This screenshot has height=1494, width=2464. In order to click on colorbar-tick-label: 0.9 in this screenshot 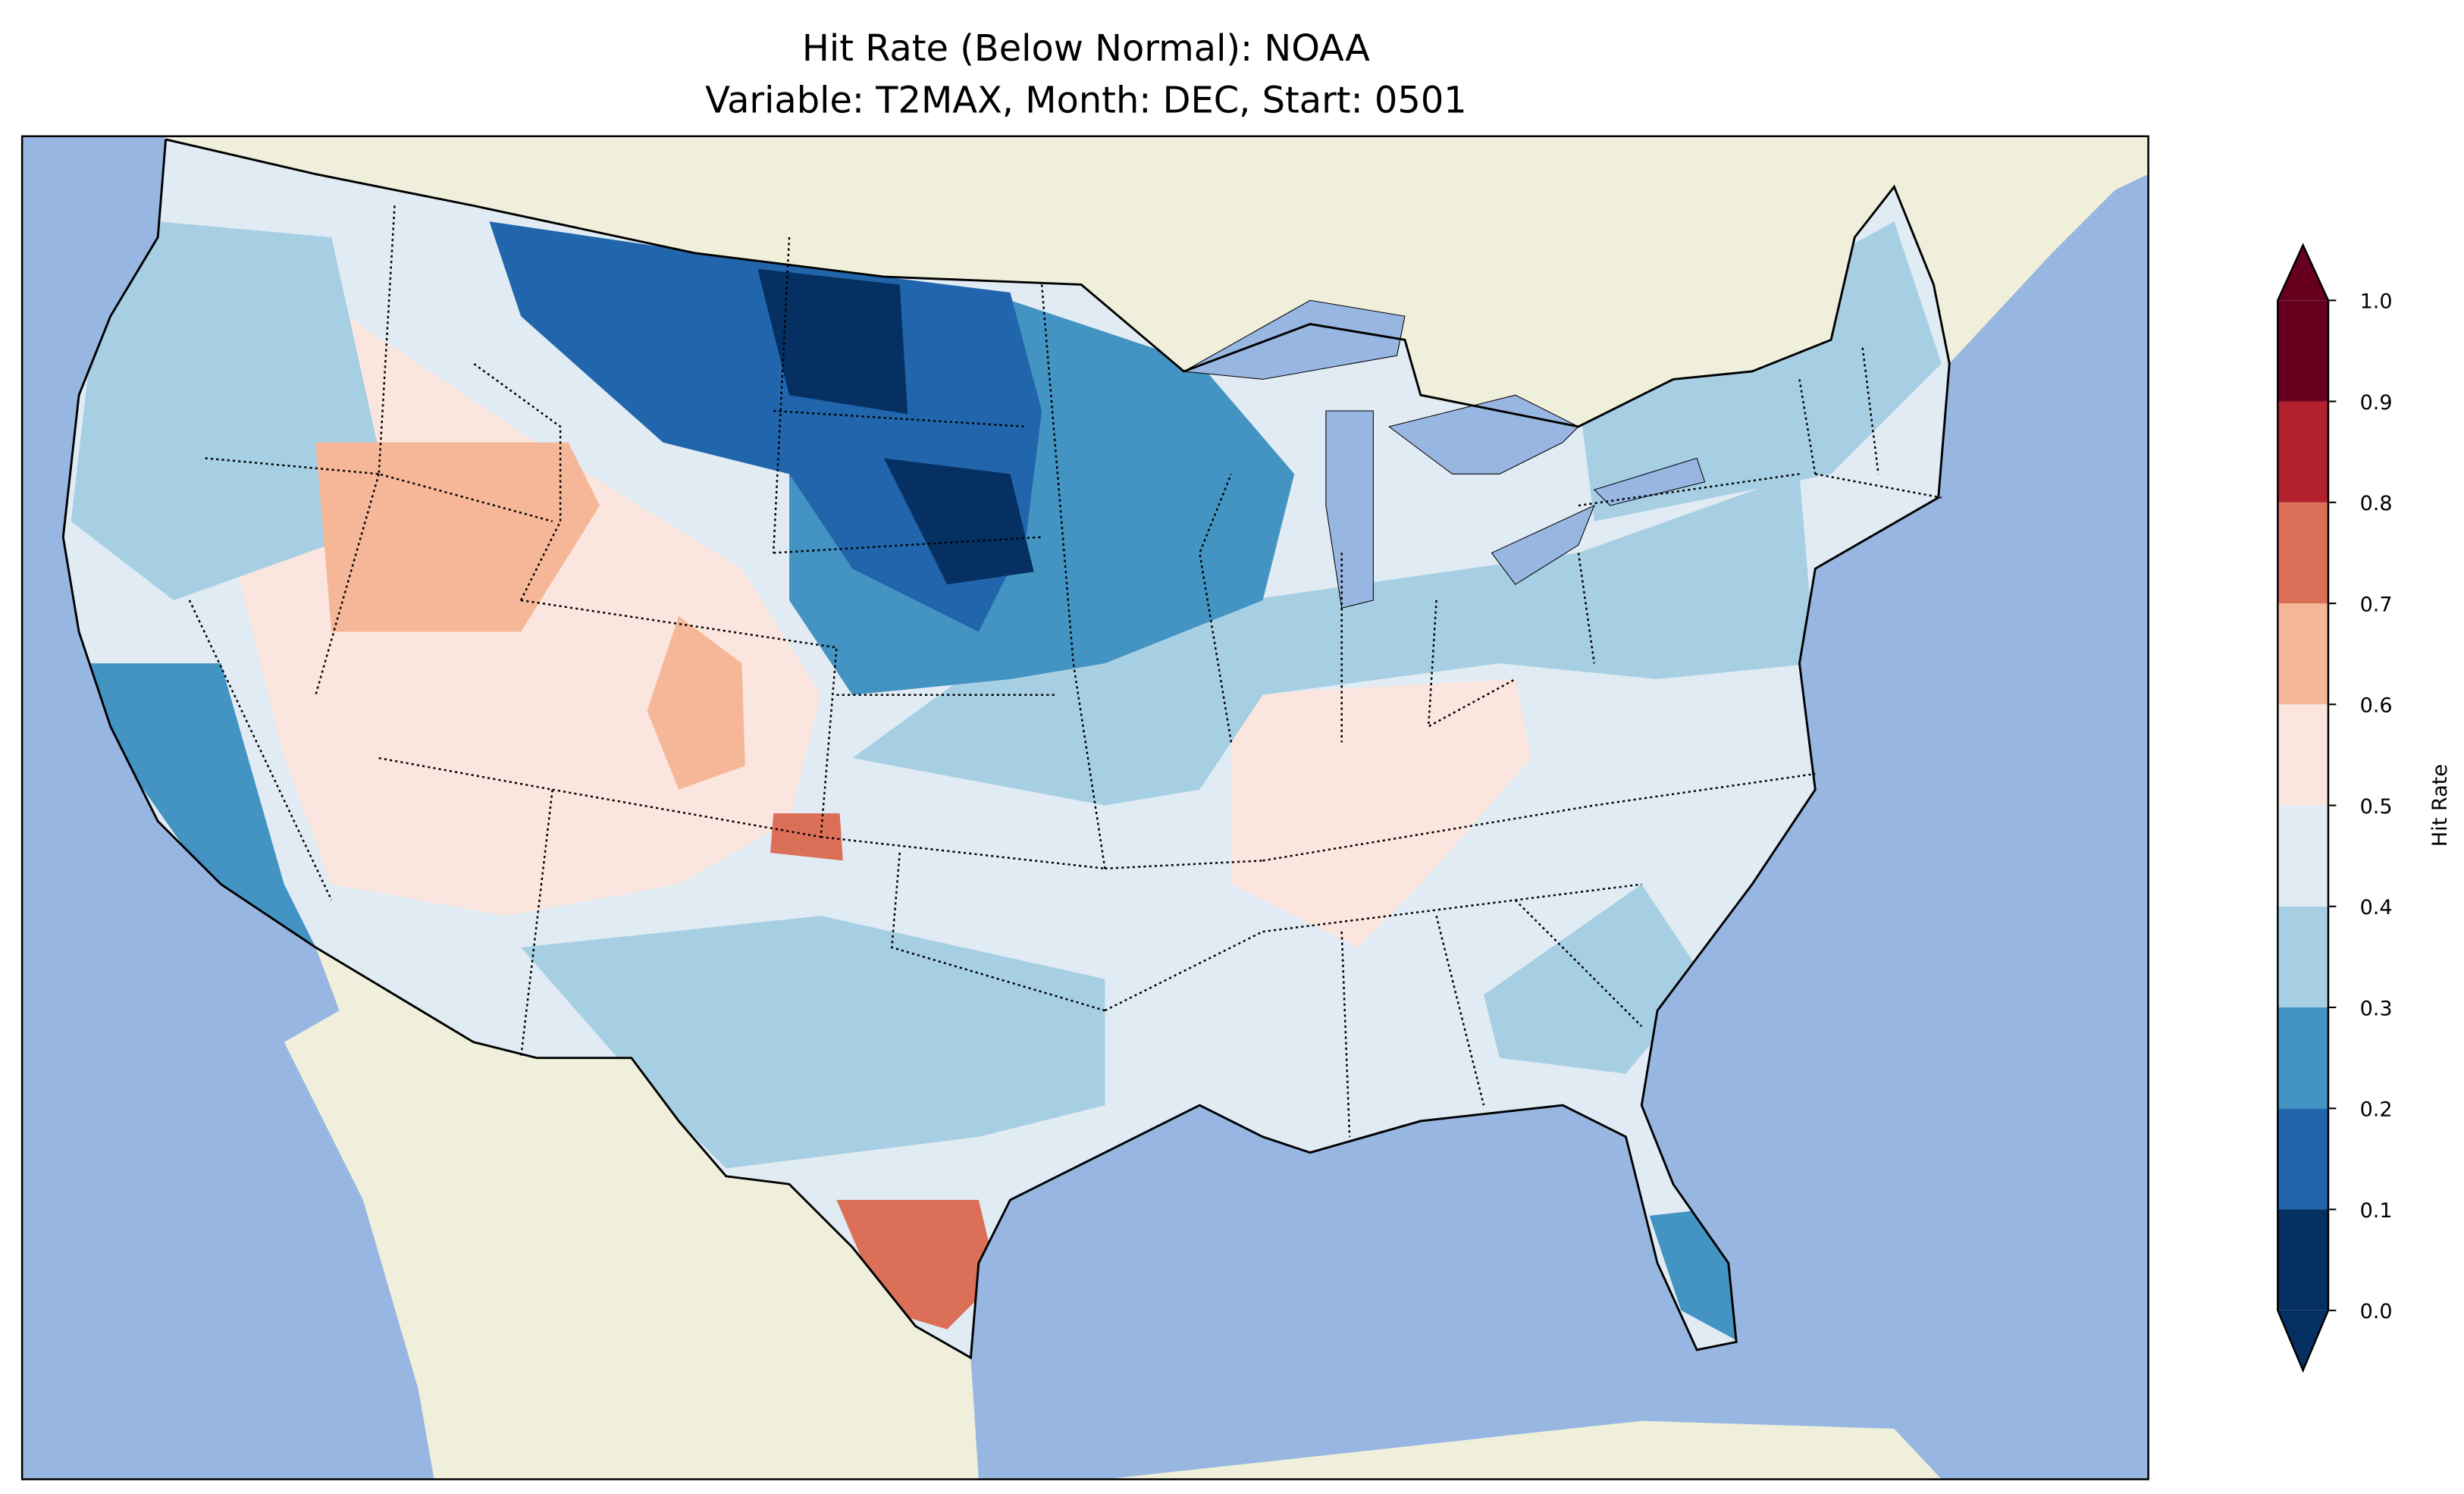, I will do `click(2377, 403)`.